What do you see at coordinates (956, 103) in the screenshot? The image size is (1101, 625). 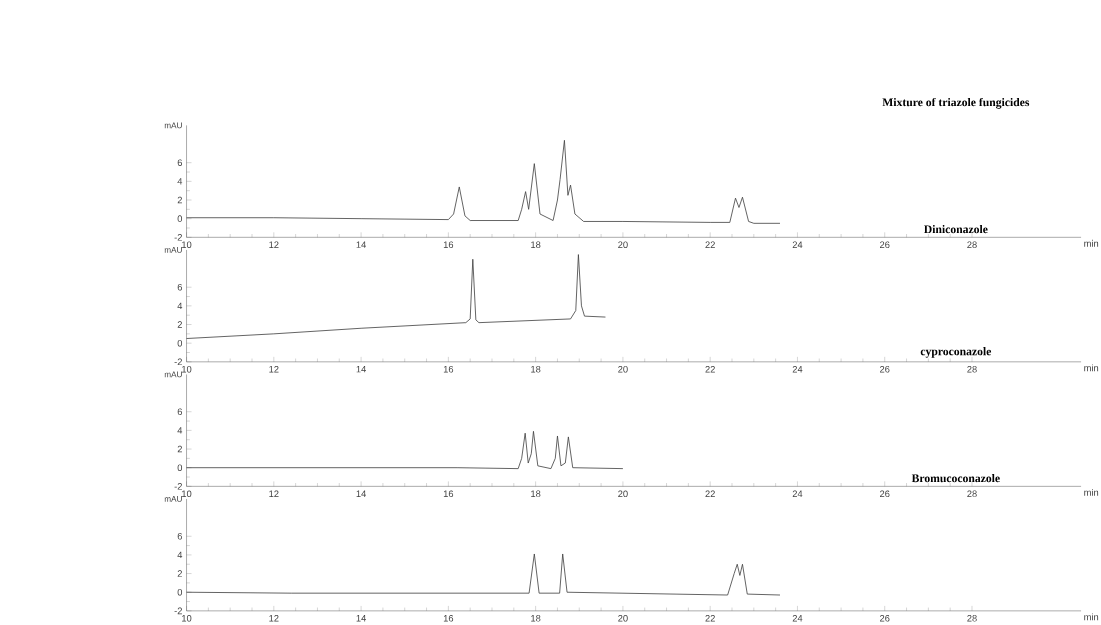 I see `chart-title: Mixture of triazole fungicides` at bounding box center [956, 103].